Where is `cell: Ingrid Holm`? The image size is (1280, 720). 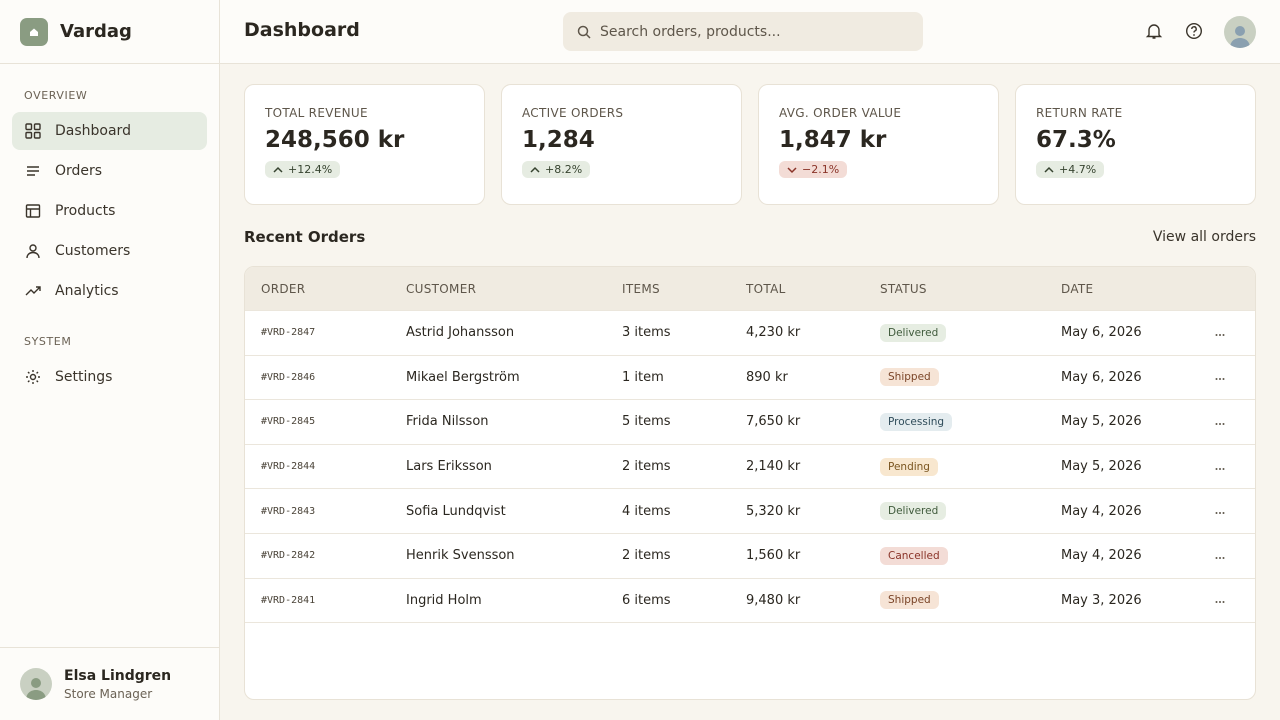 cell: Ingrid Holm is located at coordinates (444, 600).